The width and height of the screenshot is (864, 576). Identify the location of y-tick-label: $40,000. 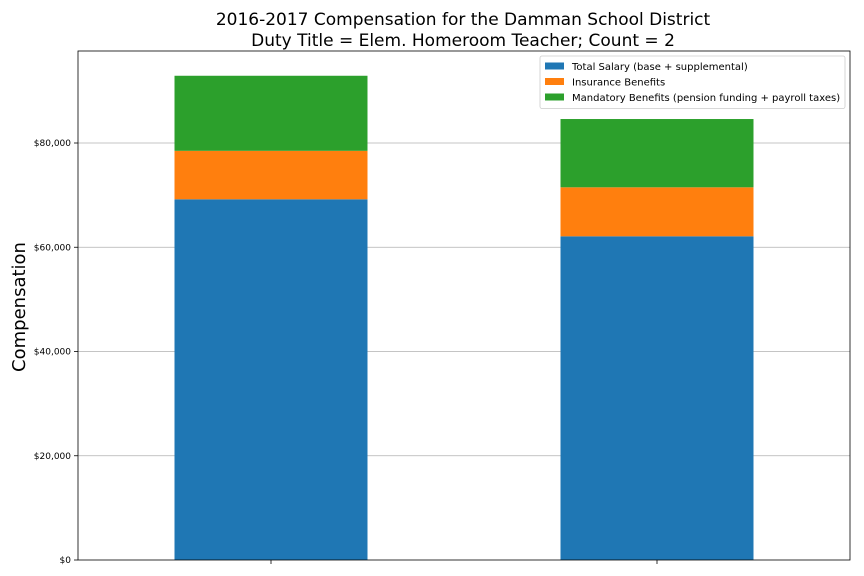
(52, 353).